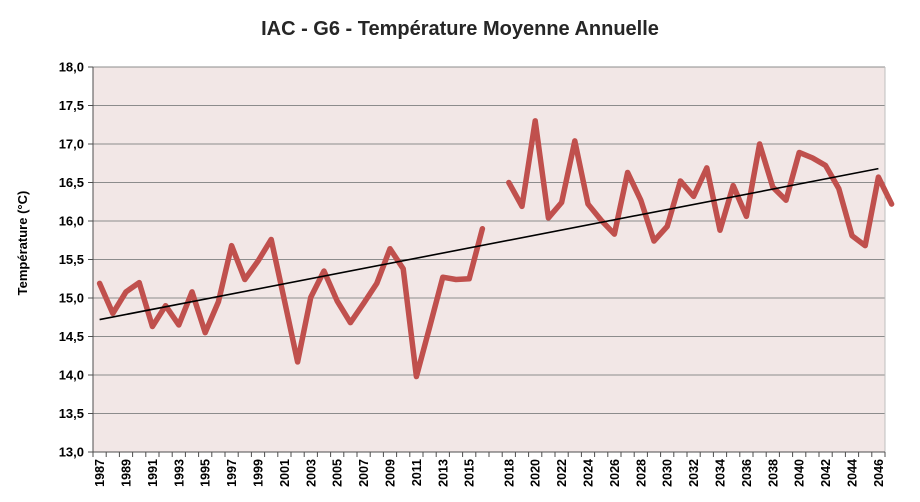 The height and width of the screenshot is (502, 920). I want to click on y-tick-label: 15,0, so click(71, 298).